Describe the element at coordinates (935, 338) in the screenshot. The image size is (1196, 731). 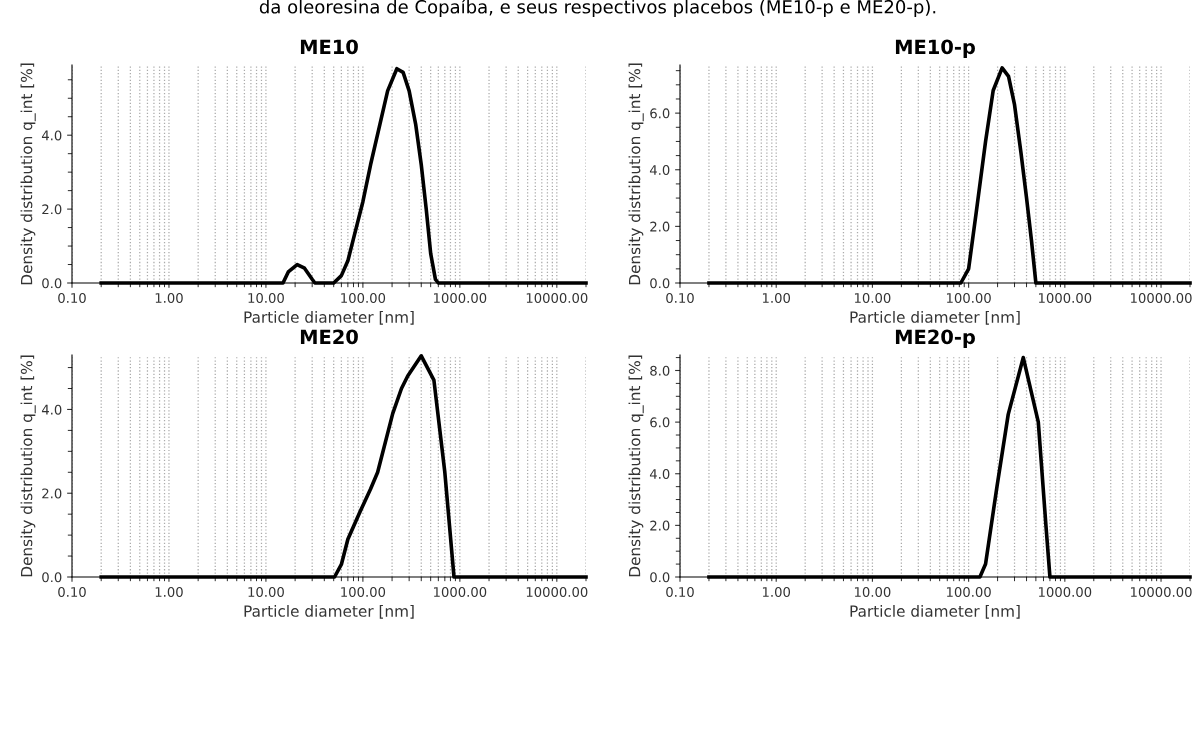
I see `chart-title: ME20-p` at that location.